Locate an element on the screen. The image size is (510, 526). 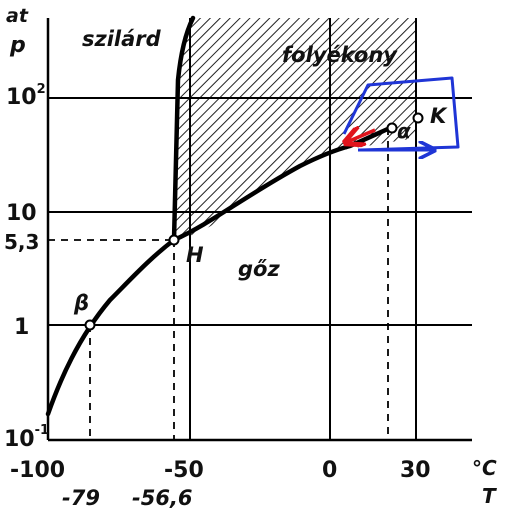
x-tick-30: 30 is located at coordinates (415, 470).